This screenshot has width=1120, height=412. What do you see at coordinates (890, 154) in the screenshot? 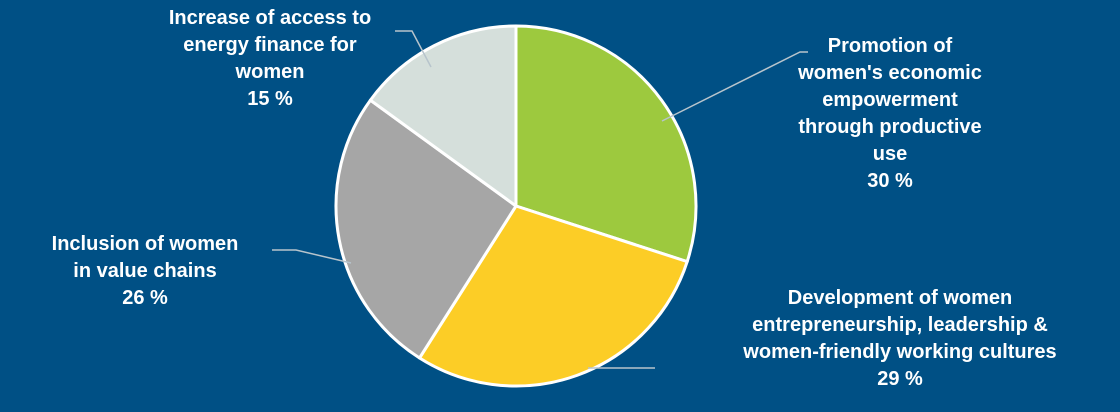
I see `label-line: use` at bounding box center [890, 154].